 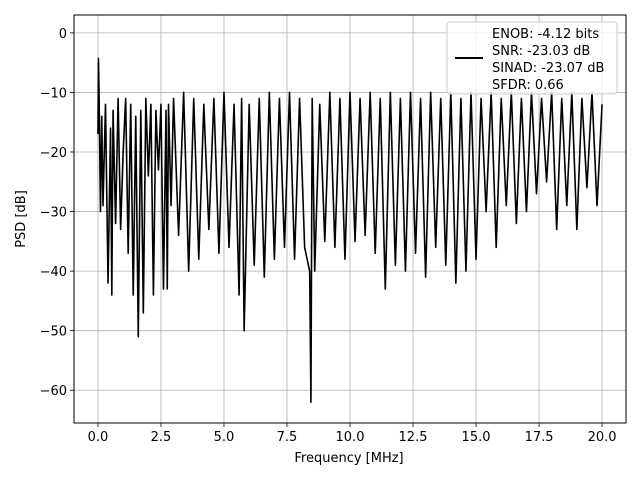 I want to click on legend-sfdr: SFDR: 0.66, so click(x=528, y=85).